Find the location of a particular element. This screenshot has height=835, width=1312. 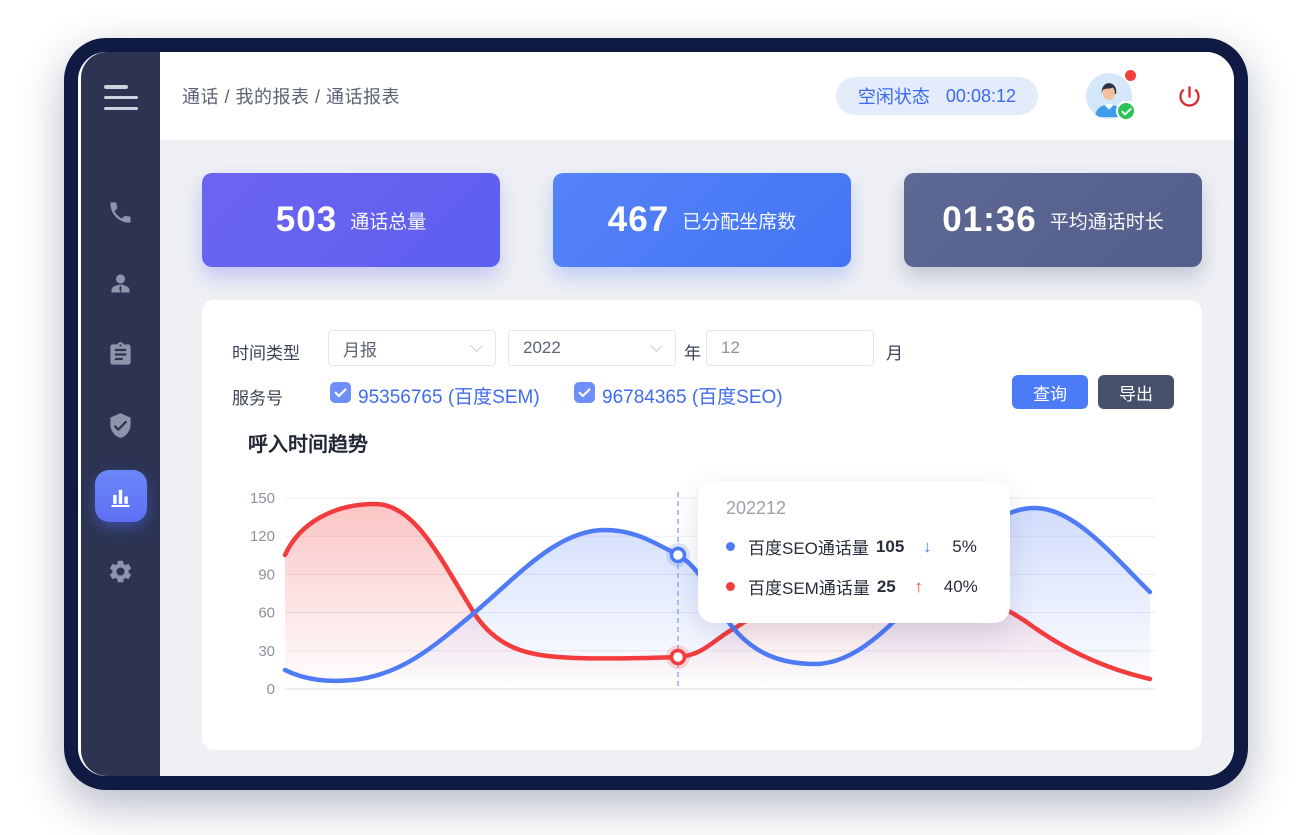

year-value: 2022 is located at coordinates (542, 347).